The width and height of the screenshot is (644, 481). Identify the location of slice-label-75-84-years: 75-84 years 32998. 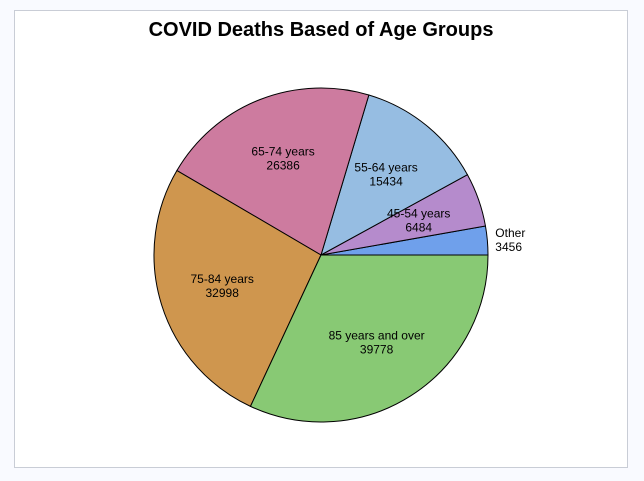
(222, 286).